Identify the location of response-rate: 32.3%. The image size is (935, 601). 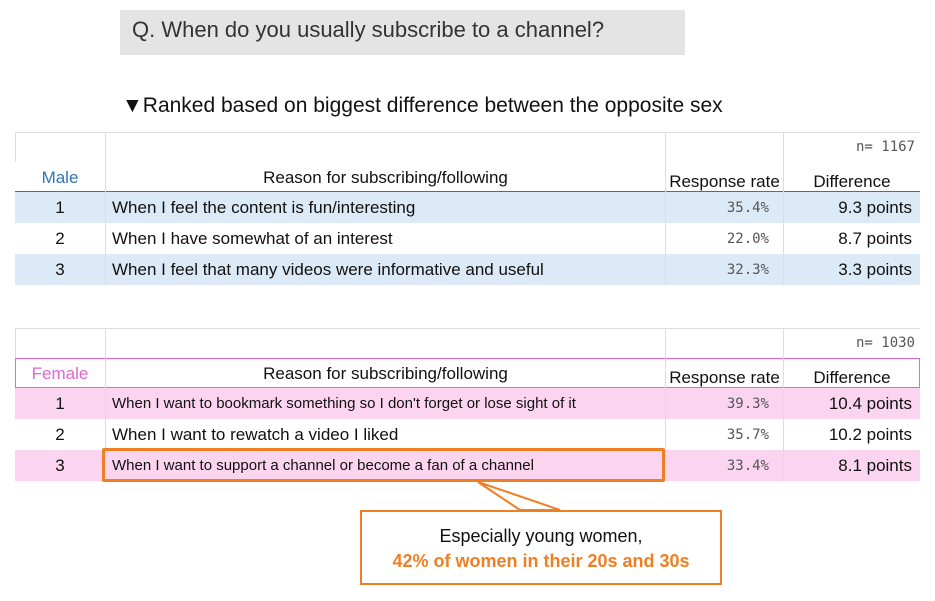
(724, 269).